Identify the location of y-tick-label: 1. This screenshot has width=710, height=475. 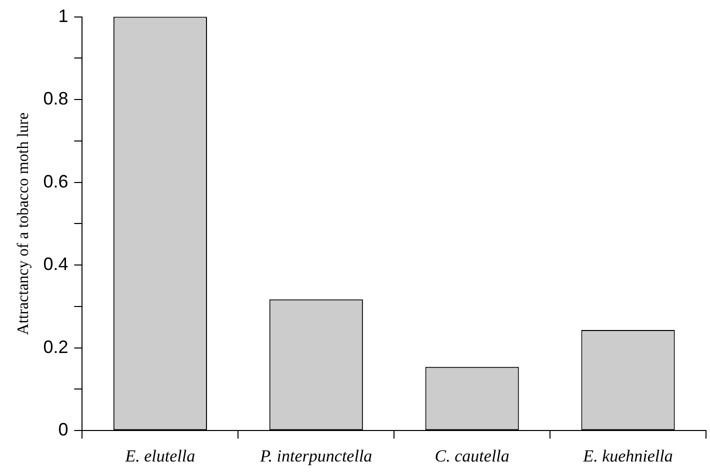
(63, 16).